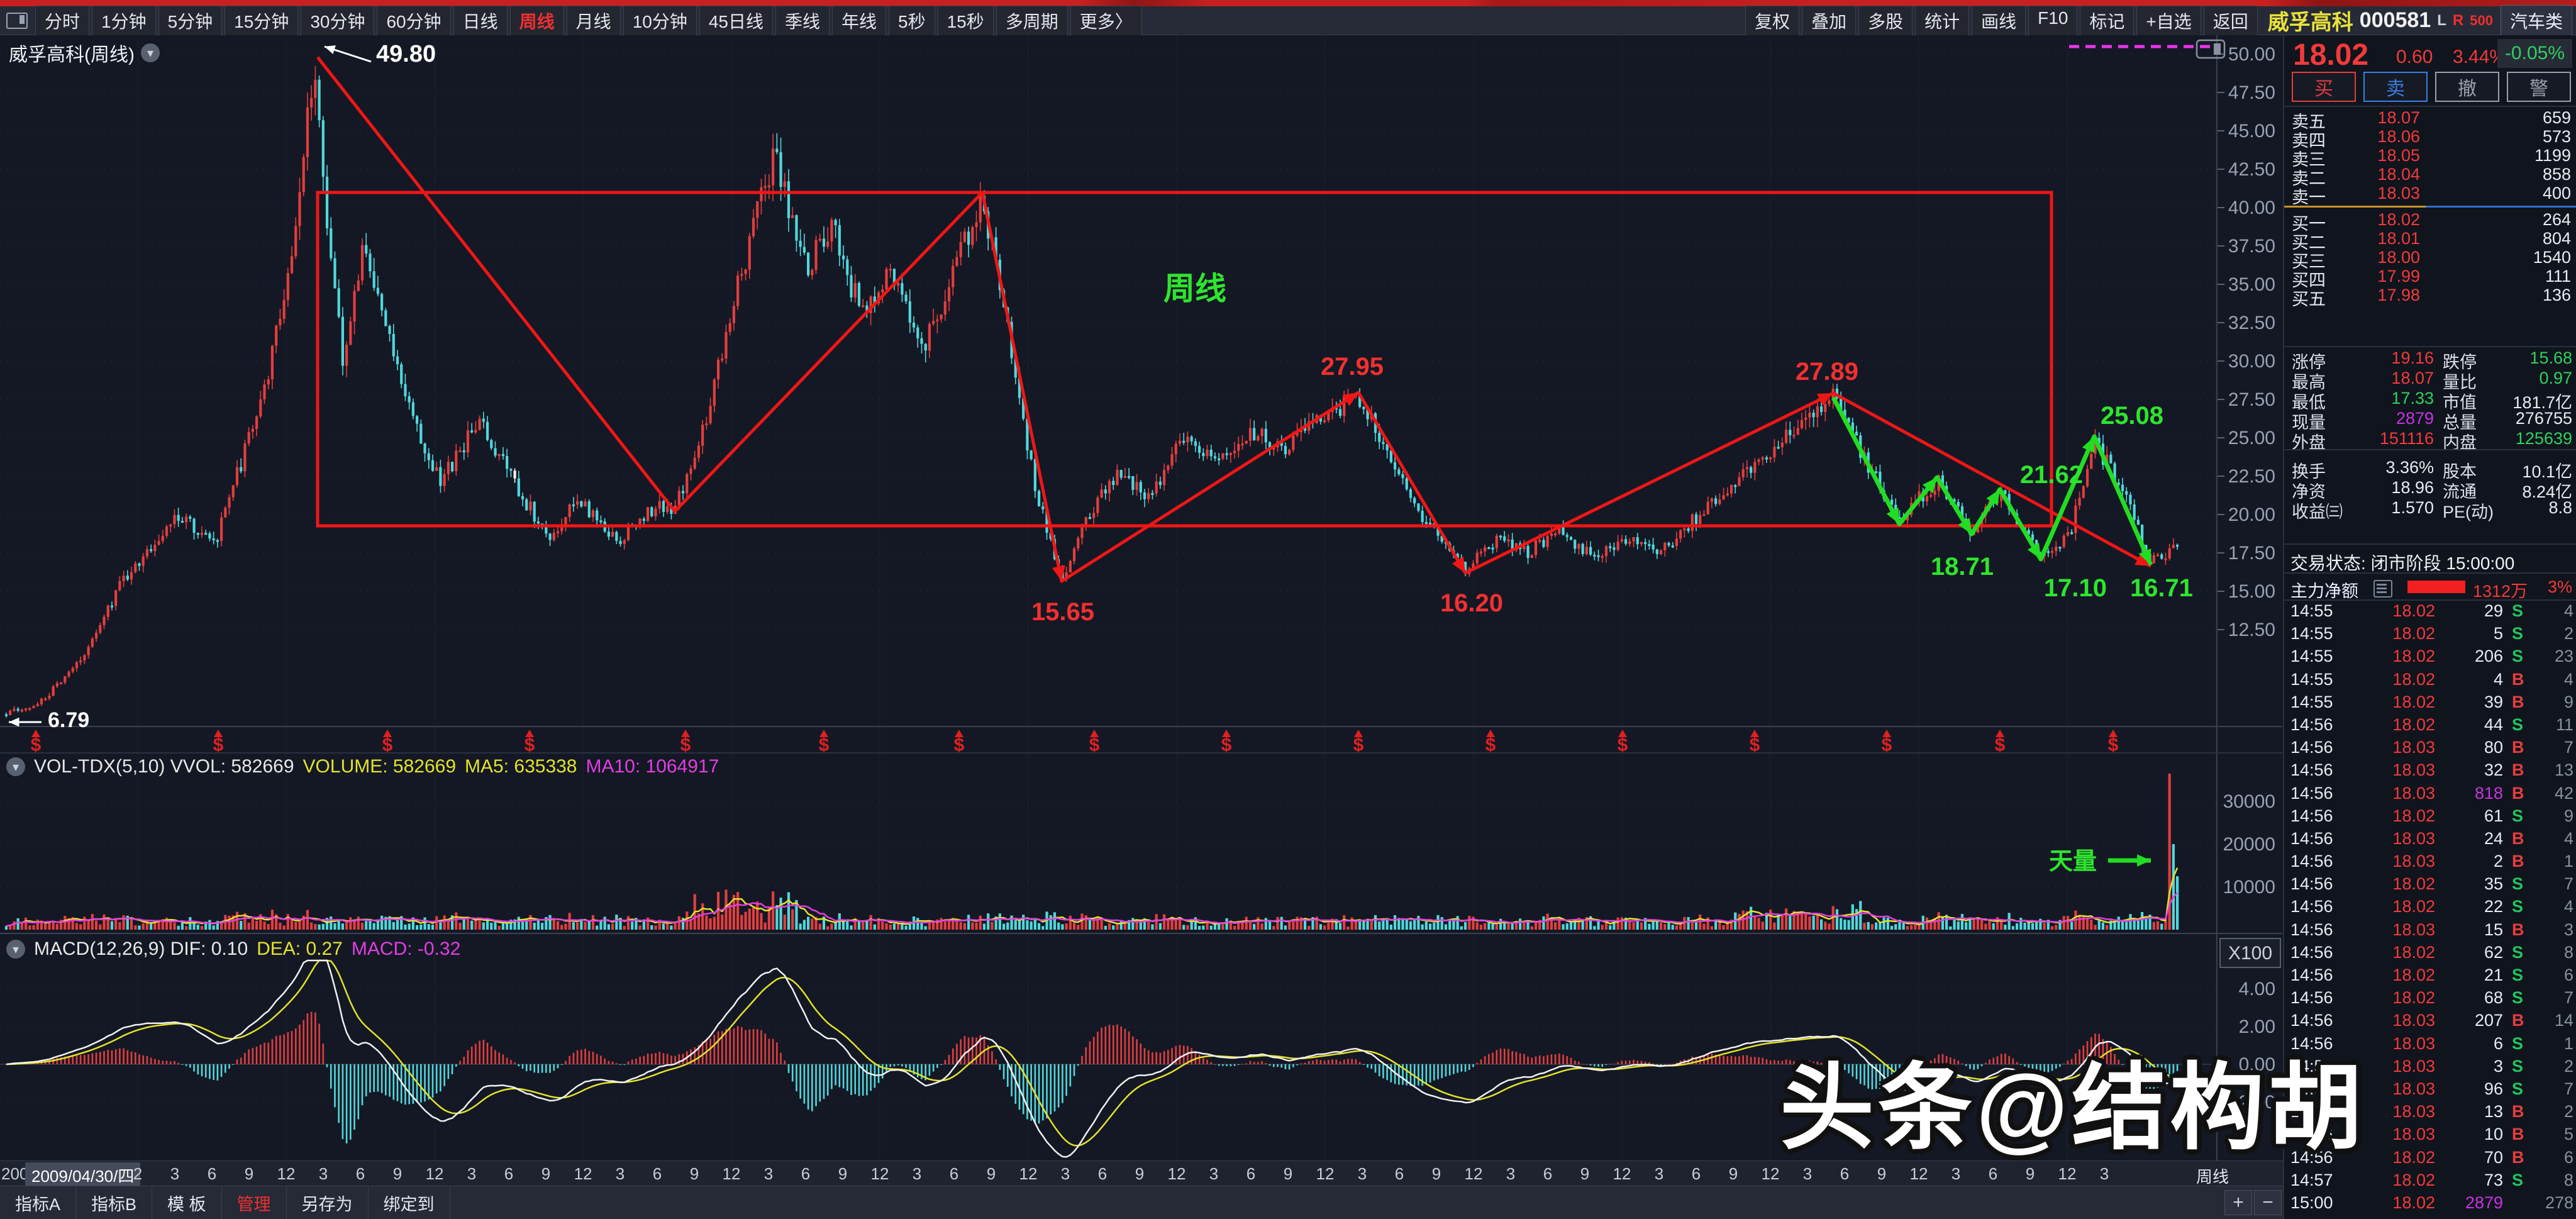  What do you see at coordinates (2430, 259) in the screenshot?
I see `buy-level-row: 买三 18.00 1540` at bounding box center [2430, 259].